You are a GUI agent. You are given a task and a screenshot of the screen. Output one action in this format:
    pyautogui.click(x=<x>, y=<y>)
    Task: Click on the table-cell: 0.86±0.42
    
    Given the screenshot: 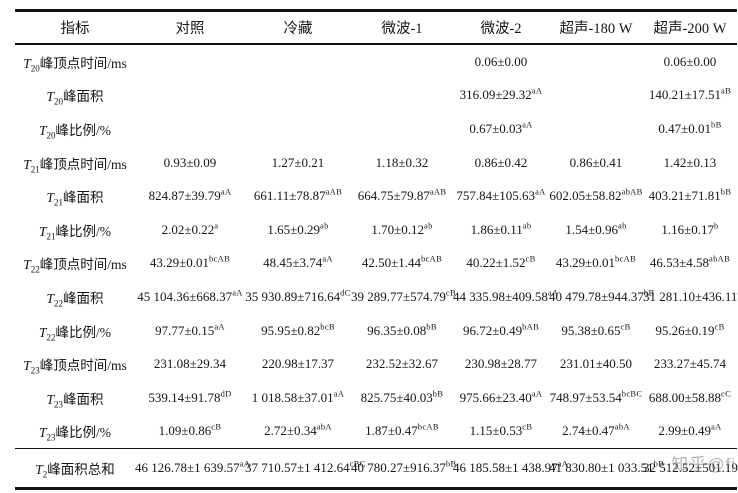 What is the action you would take?
    pyautogui.click(x=501, y=162)
    